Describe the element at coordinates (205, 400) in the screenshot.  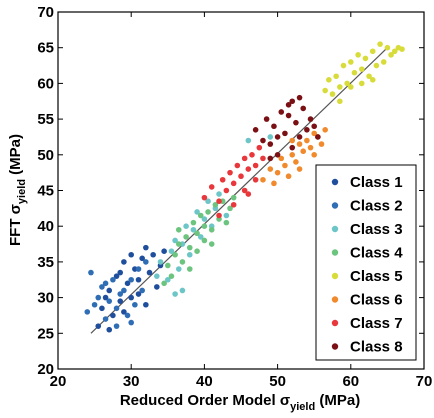
I see `x-axis-label-main: Reduced Order Model σ` at that location.